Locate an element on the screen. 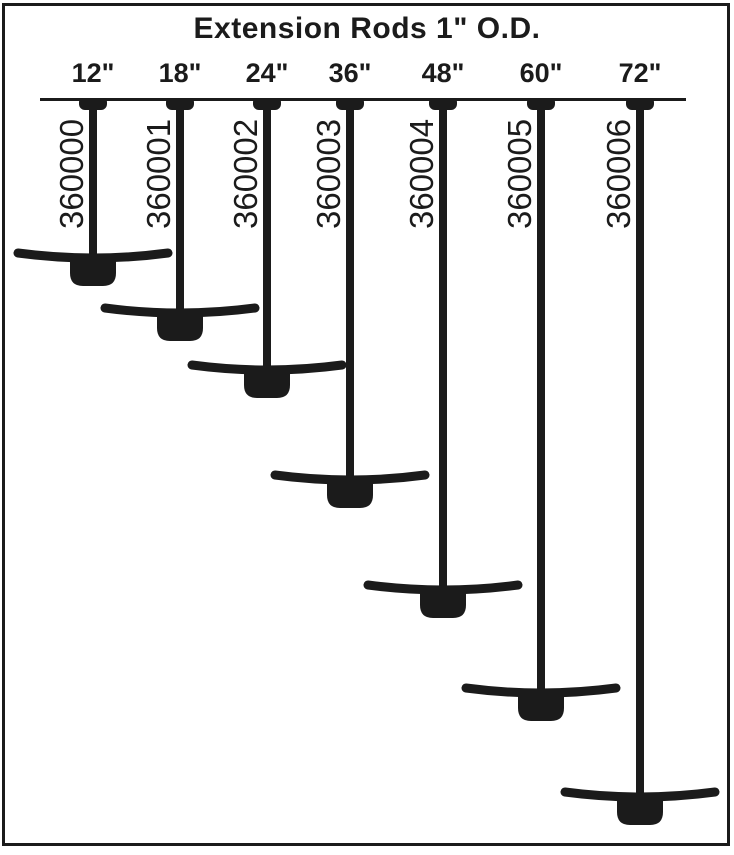  part-number-label: 360002 is located at coordinates (245, 173).